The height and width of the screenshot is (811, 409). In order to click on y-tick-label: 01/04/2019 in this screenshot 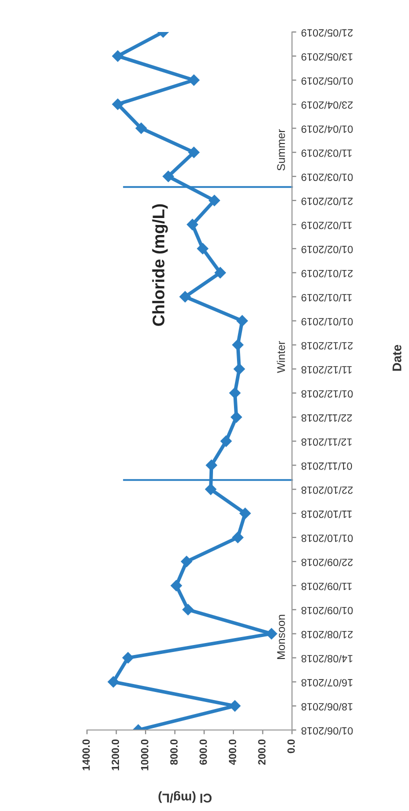, I will do `click(327, 129)`.